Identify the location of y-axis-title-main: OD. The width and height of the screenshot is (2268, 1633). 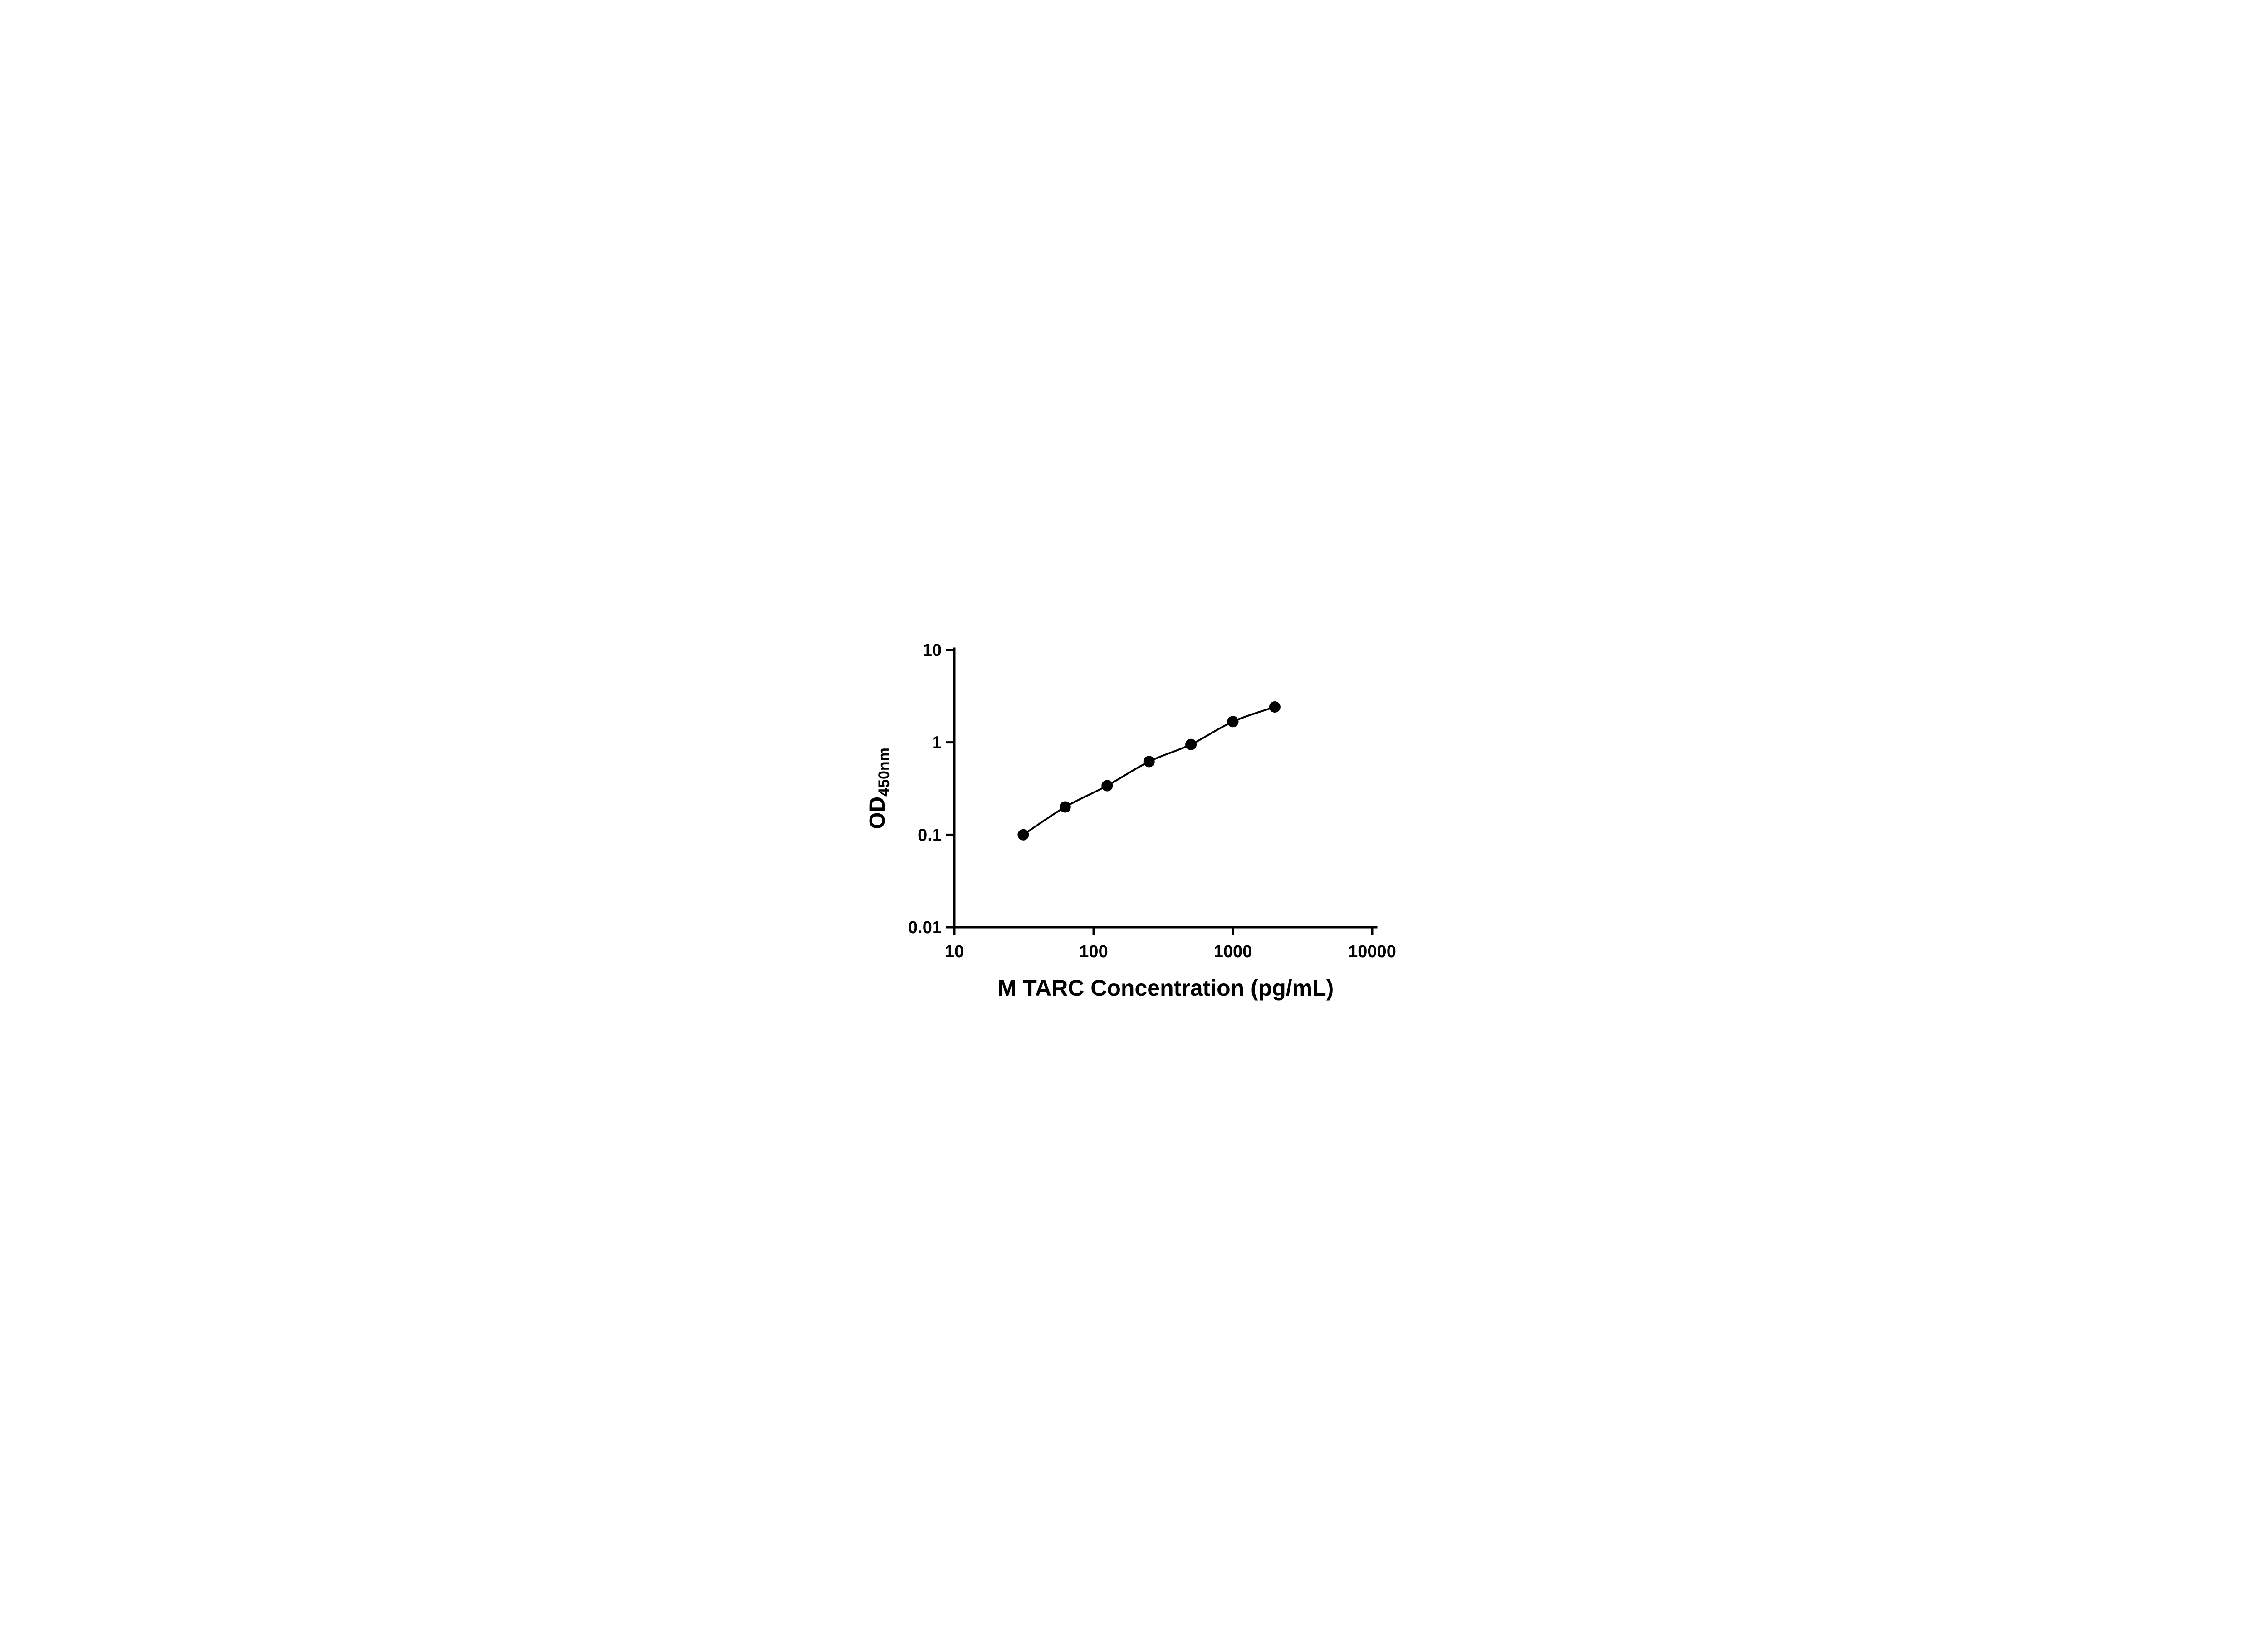
(877, 813).